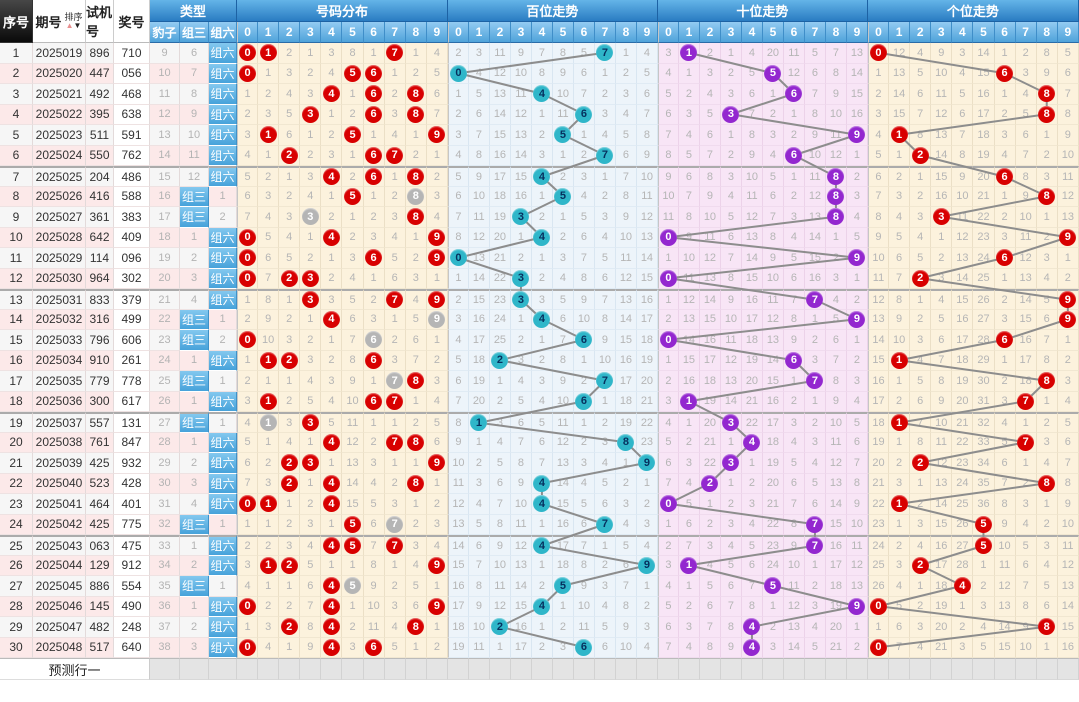  I want to click on number-circle: 3, so click(731, 423).